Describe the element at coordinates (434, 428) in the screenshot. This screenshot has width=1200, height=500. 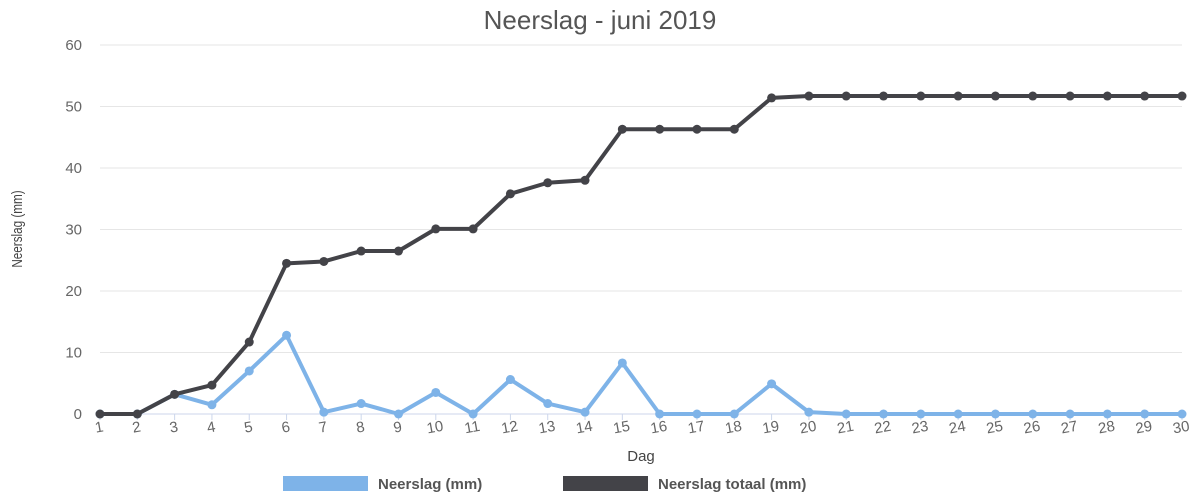
I see `x-tick-label: 10` at that location.